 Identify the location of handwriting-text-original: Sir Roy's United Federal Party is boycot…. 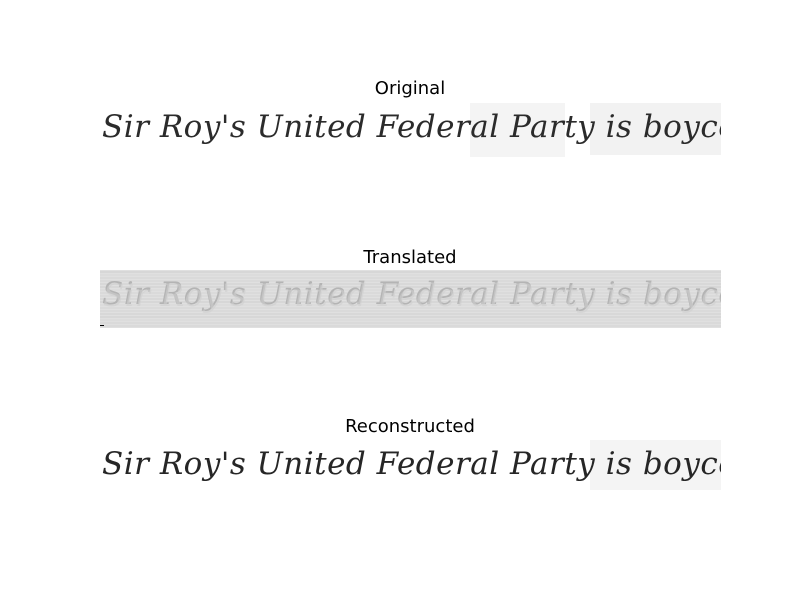
(411, 127).